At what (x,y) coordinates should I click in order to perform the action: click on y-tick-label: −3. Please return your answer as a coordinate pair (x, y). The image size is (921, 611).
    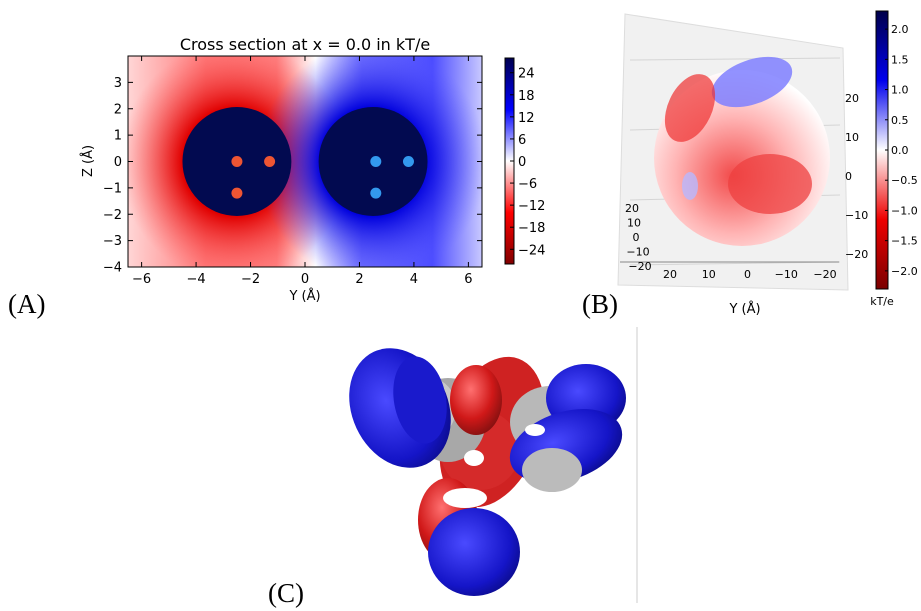
    Looking at the image, I should click on (112, 241).